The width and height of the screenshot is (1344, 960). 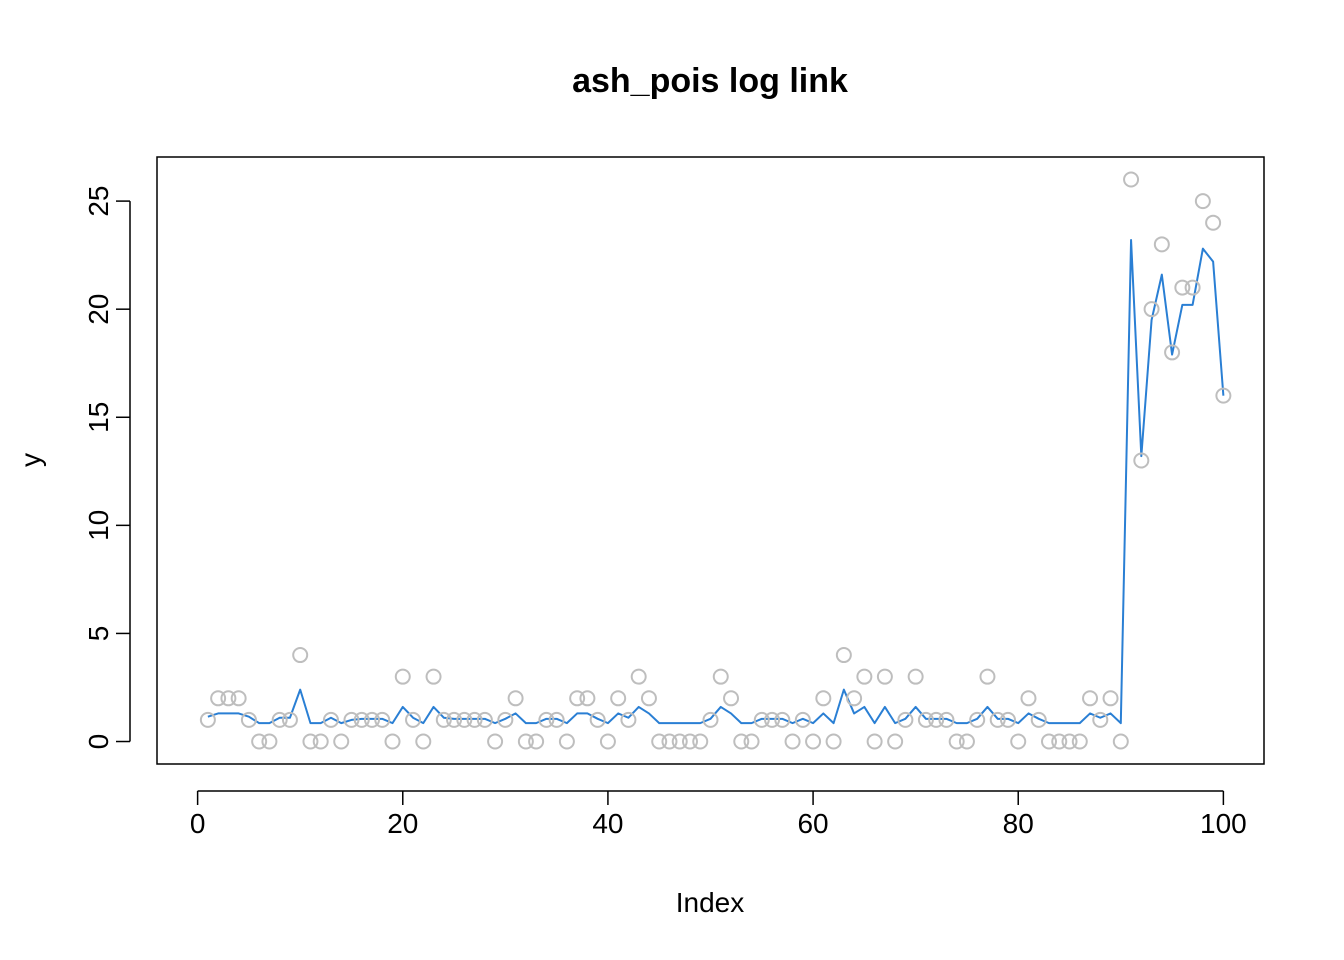 What do you see at coordinates (607, 823) in the screenshot?
I see `x-tick-label: 40` at bounding box center [607, 823].